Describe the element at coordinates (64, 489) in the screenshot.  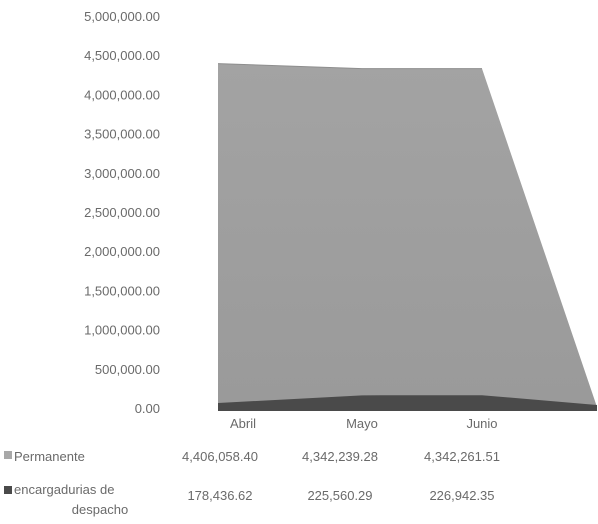
I see `legend-label: encargadurias de` at that location.